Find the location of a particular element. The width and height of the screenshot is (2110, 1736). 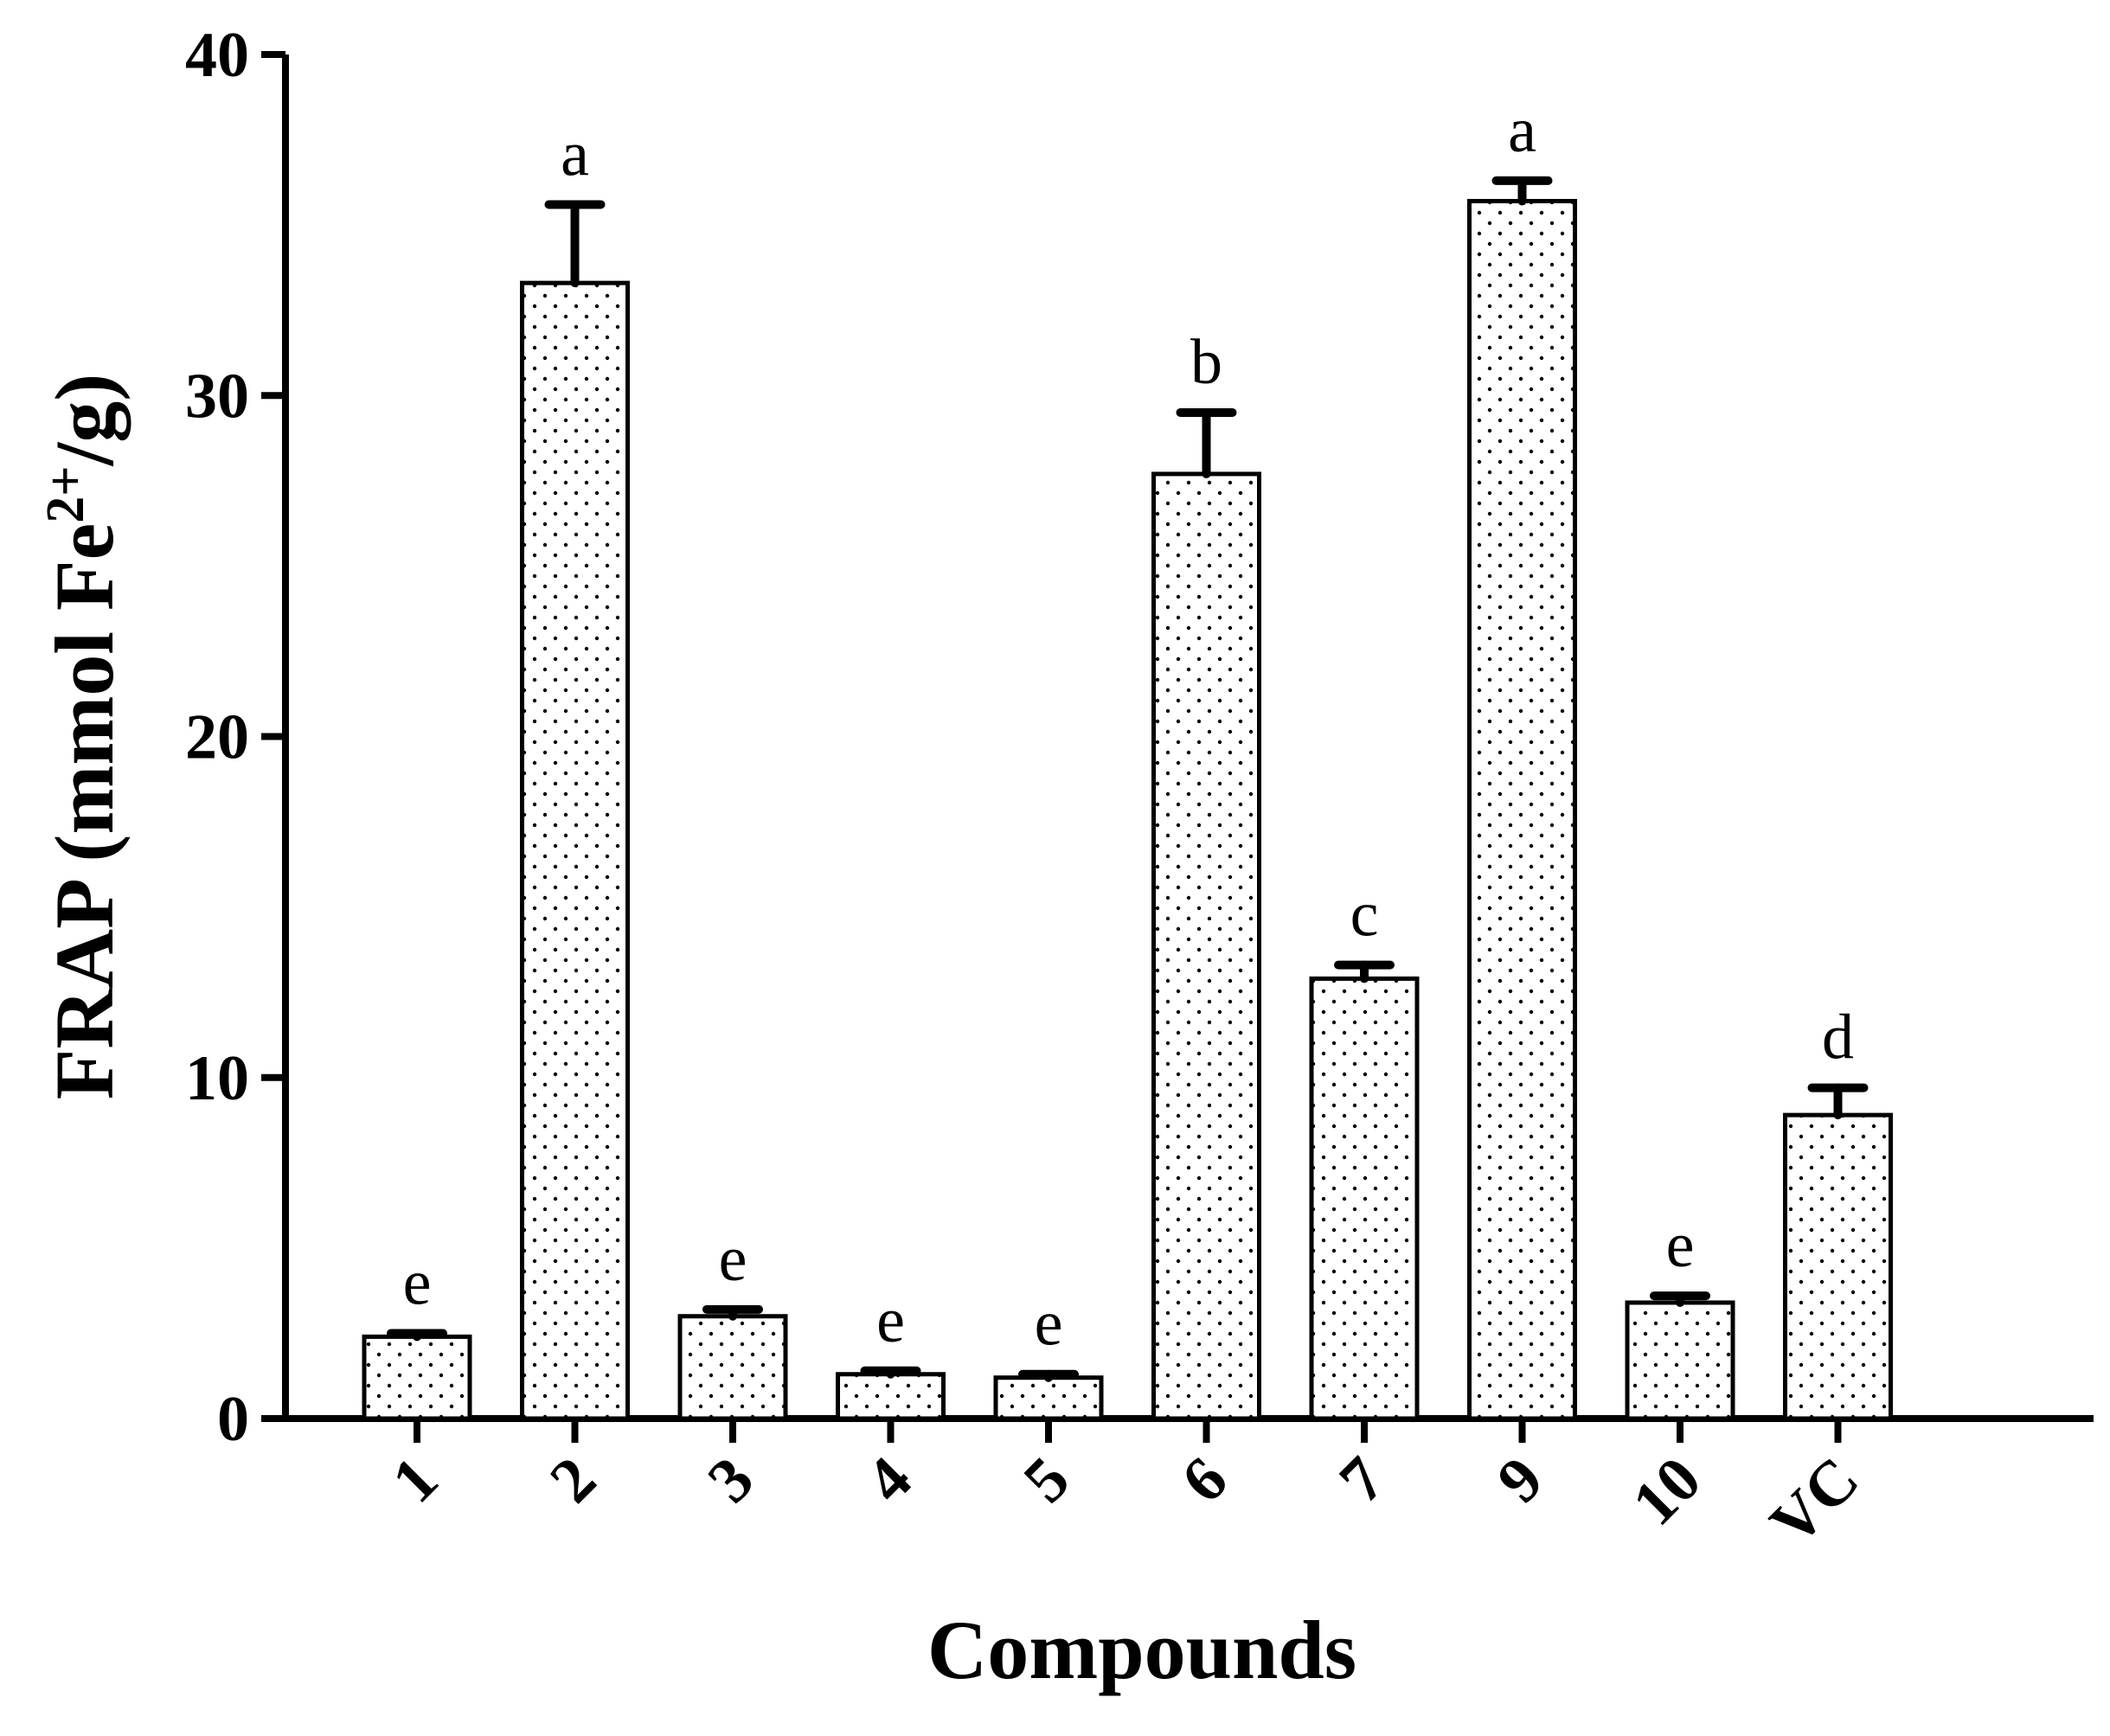

y-axis-title-prefix: FRAP (mmol Fe is located at coordinates (84, 811).